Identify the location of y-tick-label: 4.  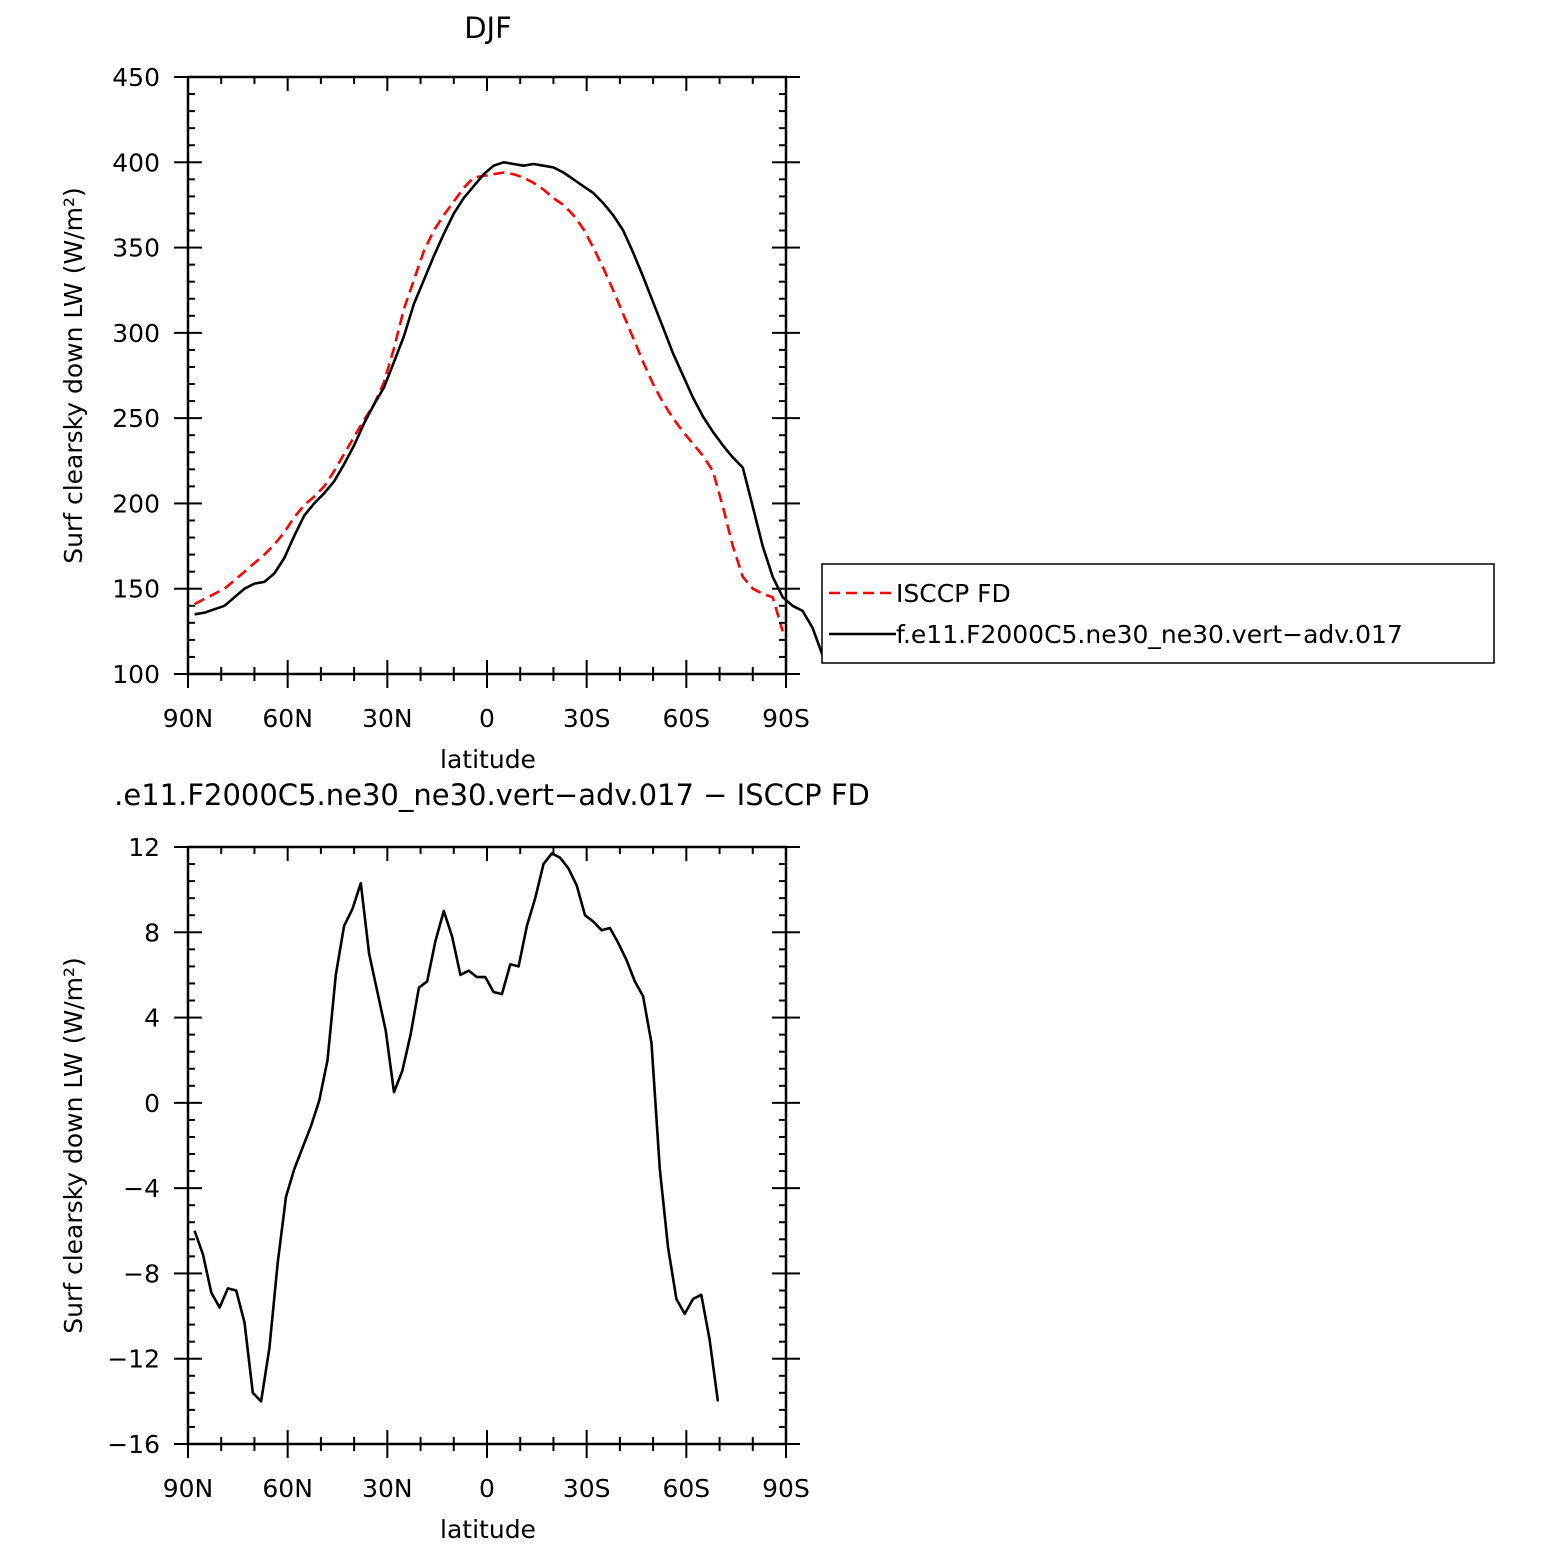
(152, 1018).